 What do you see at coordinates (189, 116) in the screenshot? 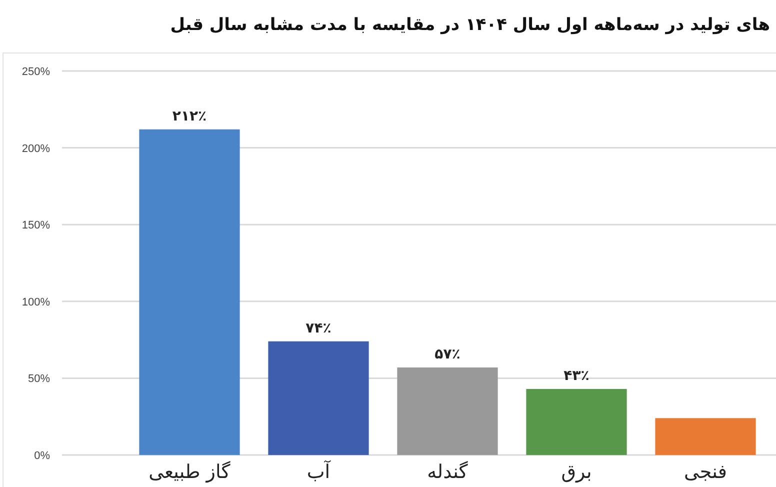
I see `data-label: ۲۱۲٪` at bounding box center [189, 116].